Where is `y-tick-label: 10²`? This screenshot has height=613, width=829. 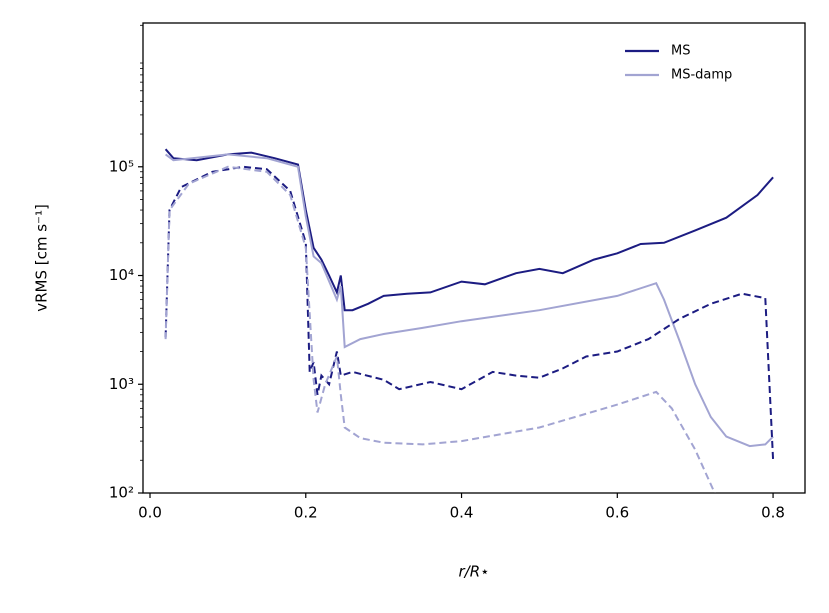 y-tick-label: 10² is located at coordinates (121, 493).